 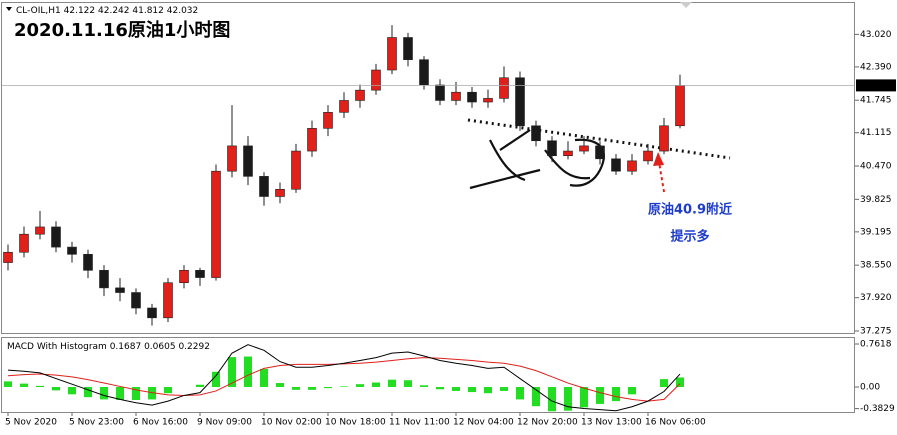 What do you see at coordinates (661, 177) in the screenshot?
I see `arrow-line` at bounding box center [661, 177].